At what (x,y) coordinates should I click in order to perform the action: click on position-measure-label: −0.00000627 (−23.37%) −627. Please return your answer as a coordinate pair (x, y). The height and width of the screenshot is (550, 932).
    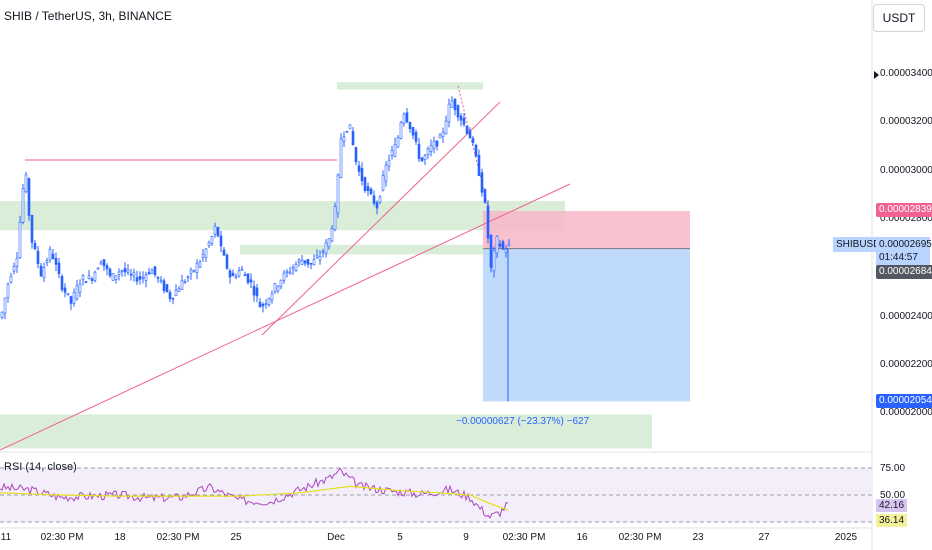
    Looking at the image, I should click on (523, 421).